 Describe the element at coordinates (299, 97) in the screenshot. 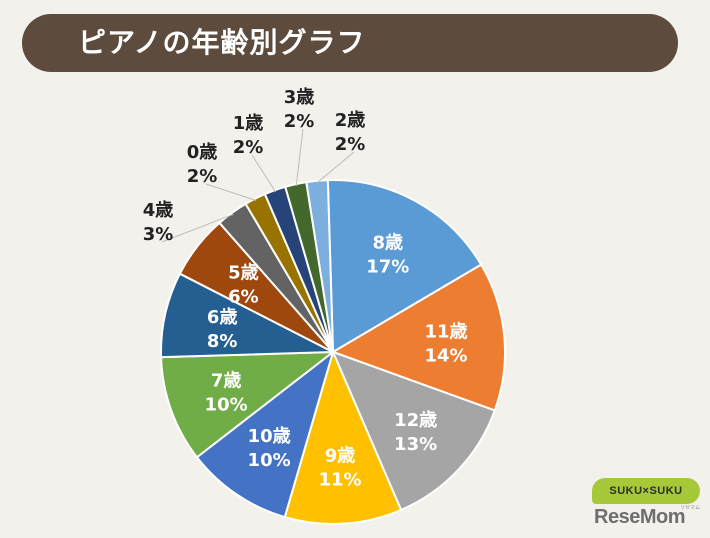

I see `slice-age-label: 3歳` at that location.